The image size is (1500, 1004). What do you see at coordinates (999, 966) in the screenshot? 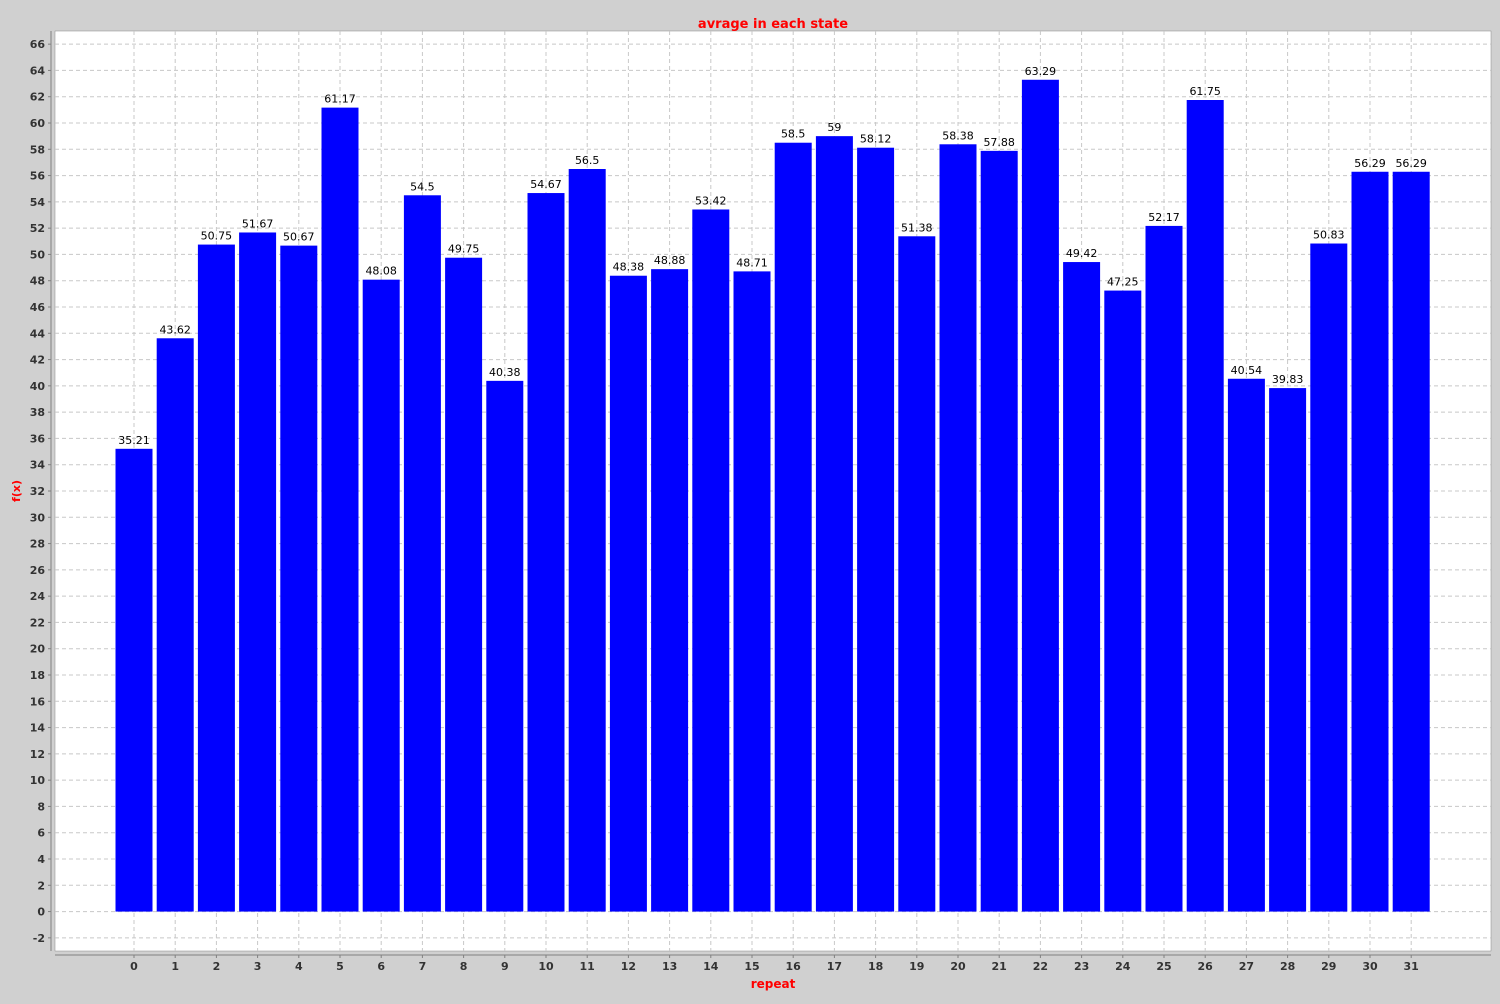
I see `x-tick-label: 21` at bounding box center [999, 966].